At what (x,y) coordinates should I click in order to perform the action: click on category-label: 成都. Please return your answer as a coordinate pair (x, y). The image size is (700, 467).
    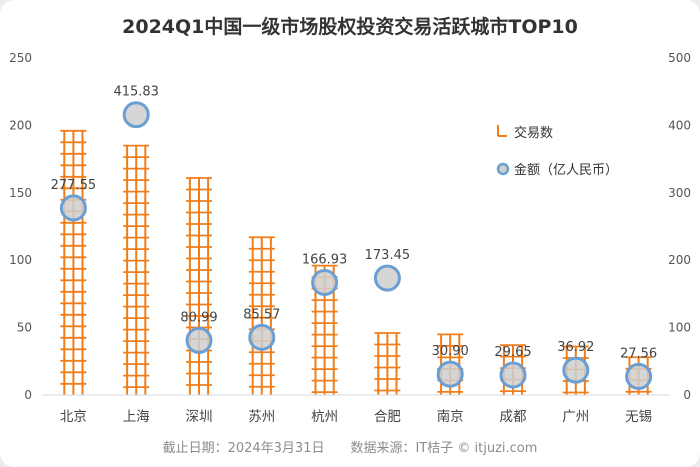
    Looking at the image, I should click on (513, 417).